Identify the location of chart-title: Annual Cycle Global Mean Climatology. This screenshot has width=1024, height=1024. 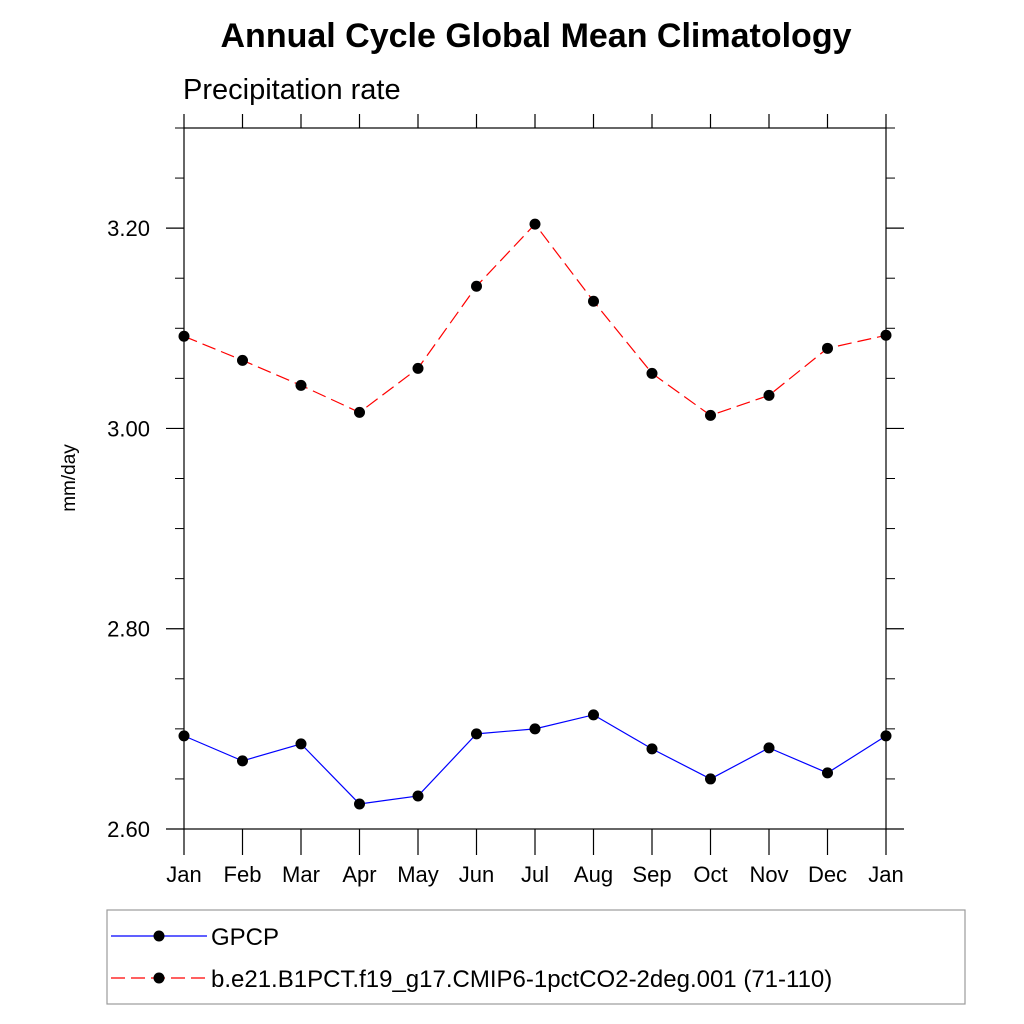
(536, 36).